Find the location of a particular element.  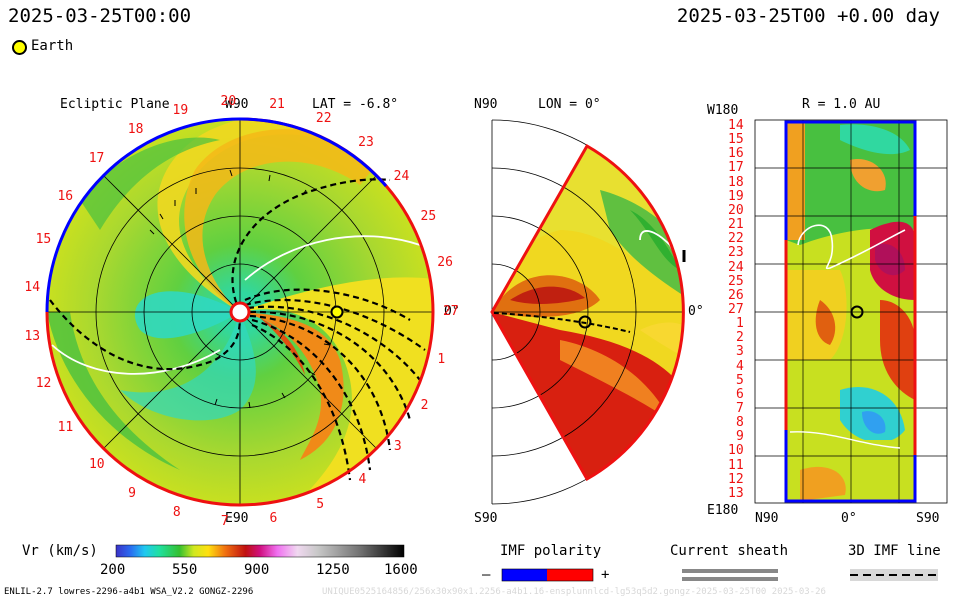

radial-row-label-24: 24 is located at coordinates (736, 267).